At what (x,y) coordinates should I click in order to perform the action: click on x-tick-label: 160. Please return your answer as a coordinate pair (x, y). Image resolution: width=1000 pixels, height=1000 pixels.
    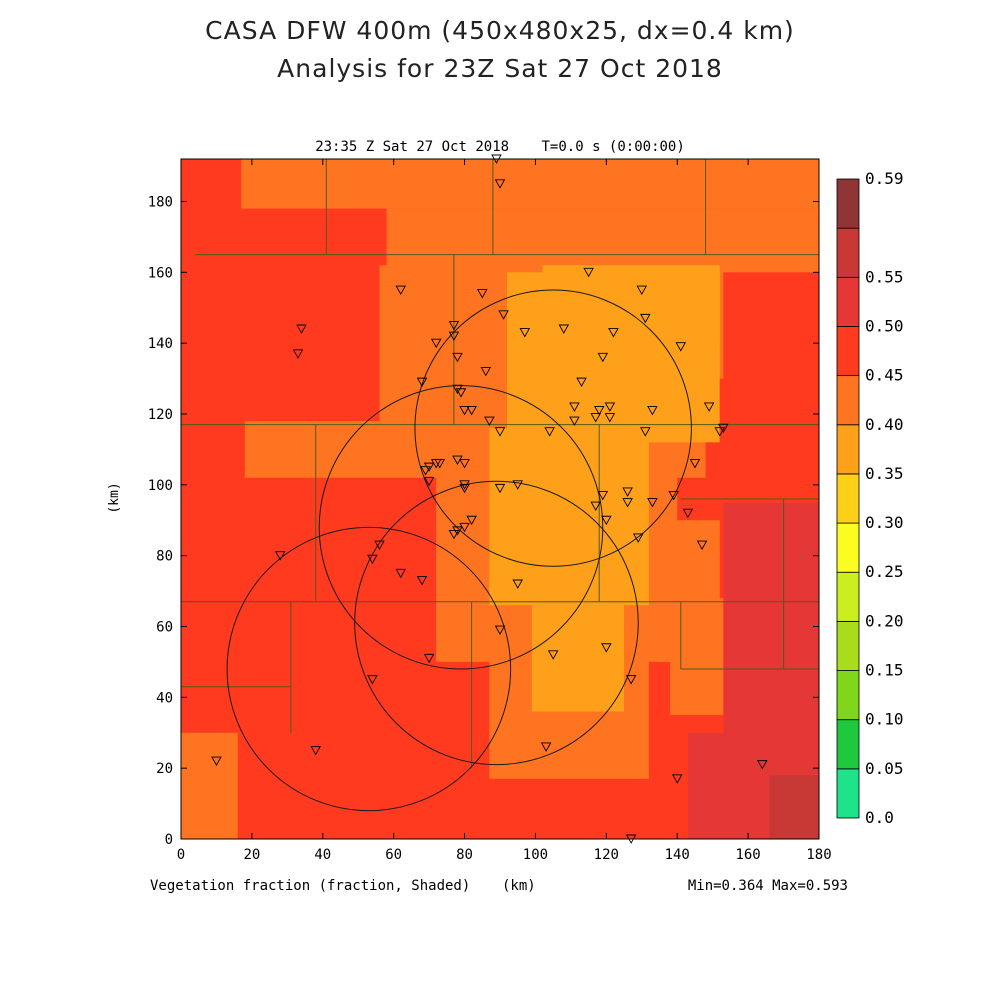
    Looking at the image, I should click on (747, 855).